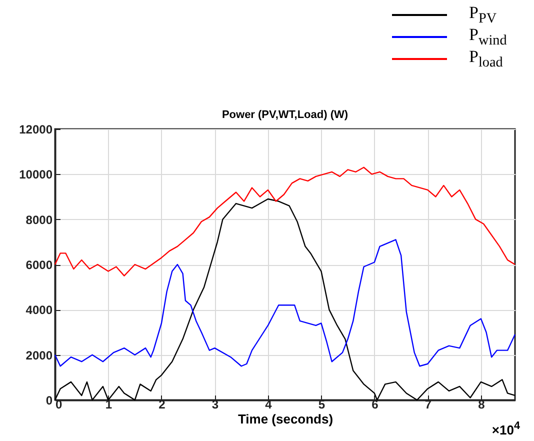  Describe the element at coordinates (268, 405) in the screenshot. I see `x-tick-label: 4` at that location.